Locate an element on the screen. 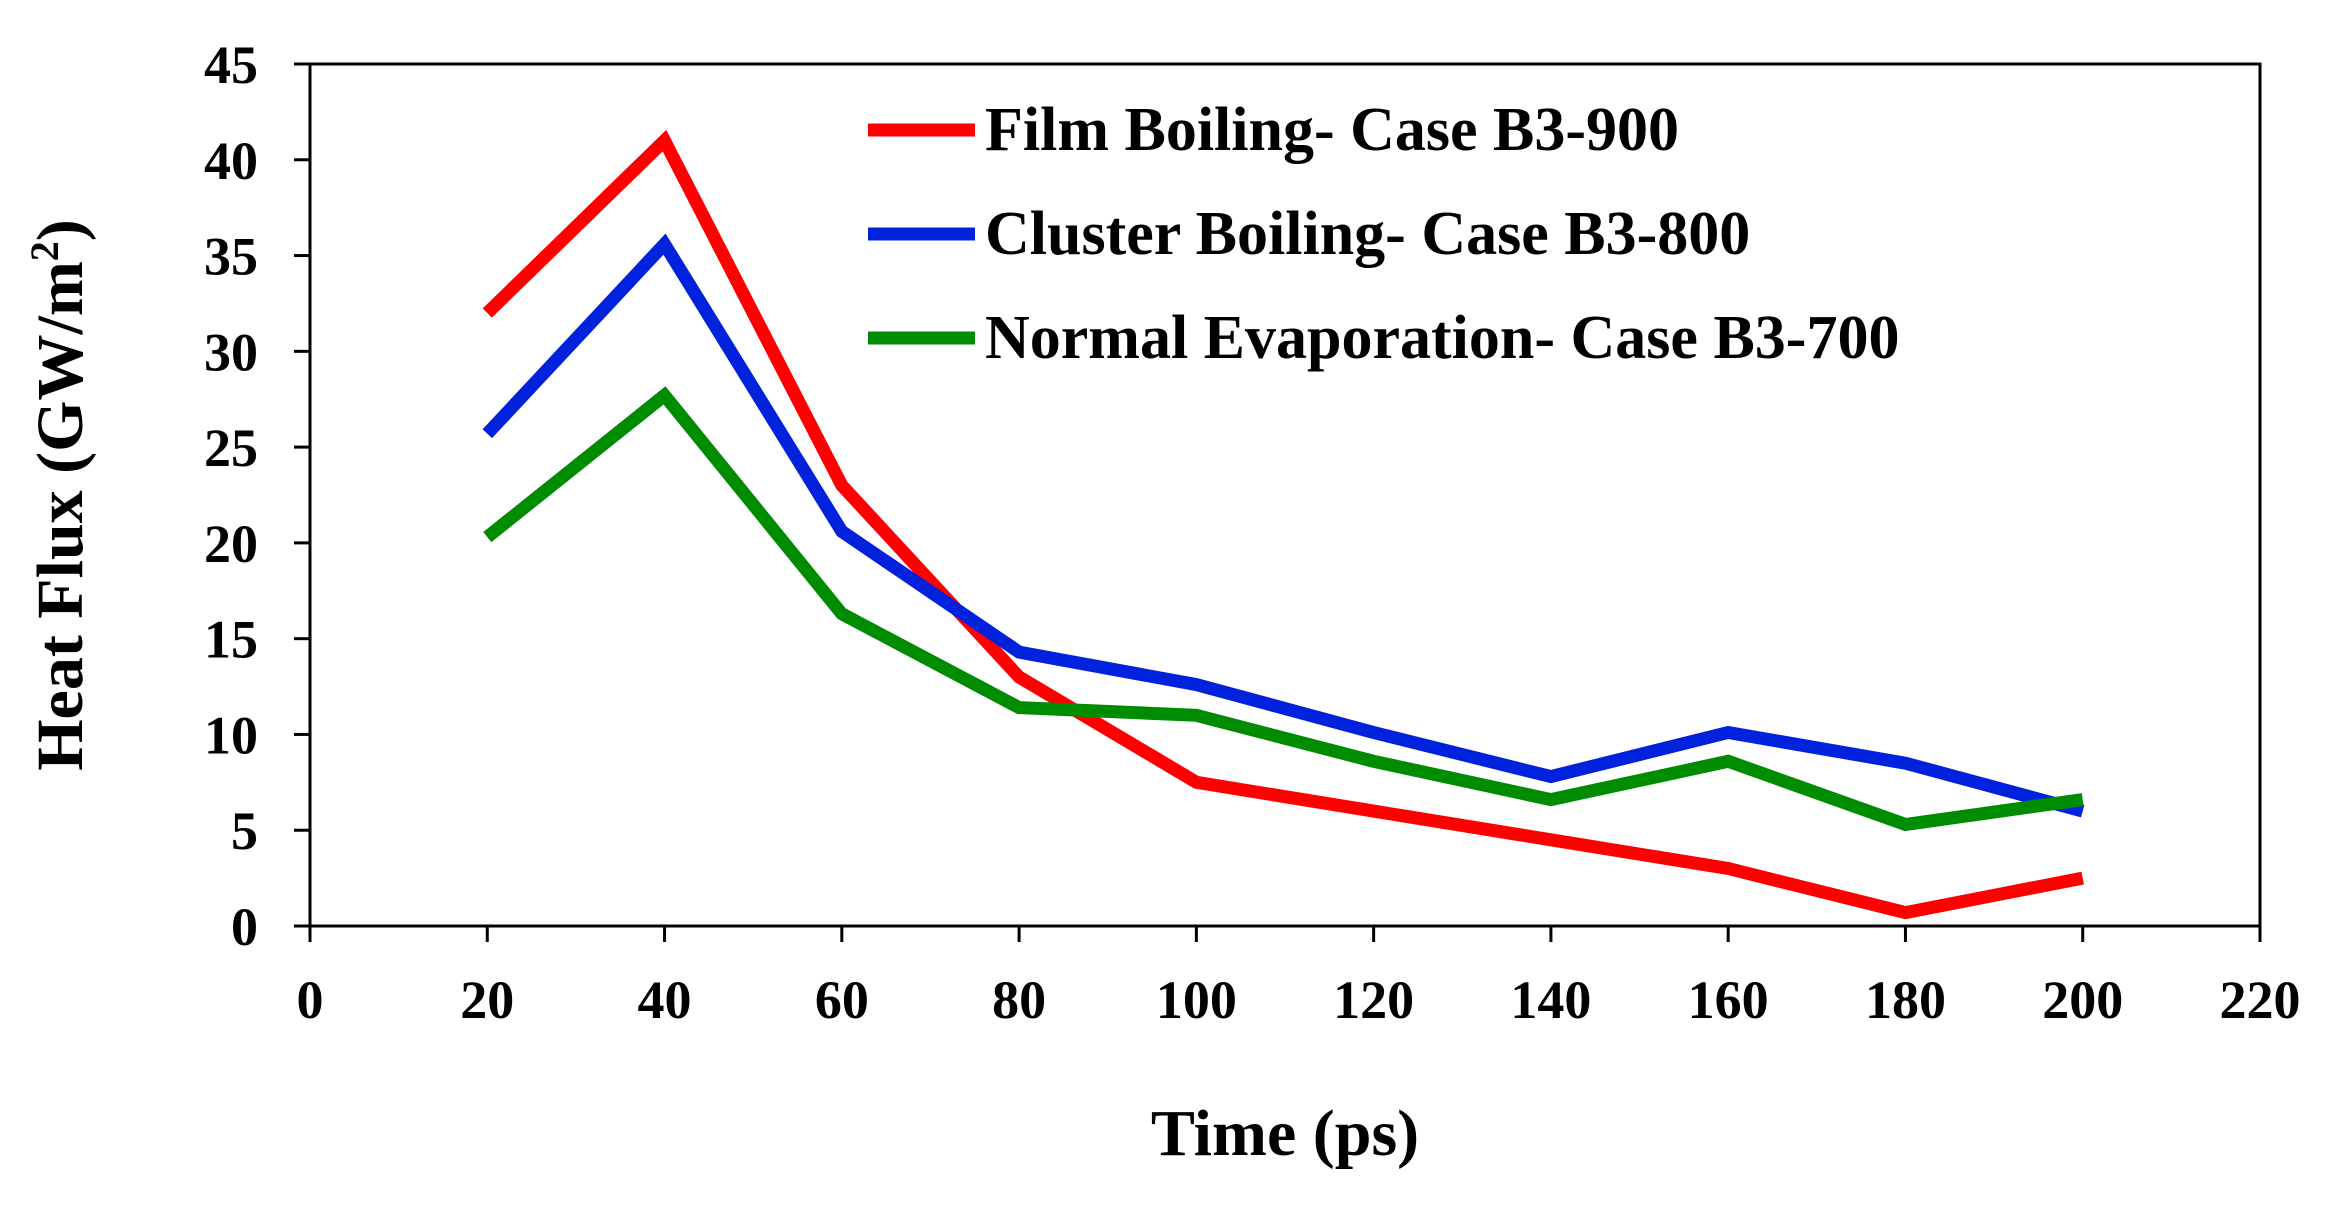  x-tick-label: 140 is located at coordinates (1550, 1000).